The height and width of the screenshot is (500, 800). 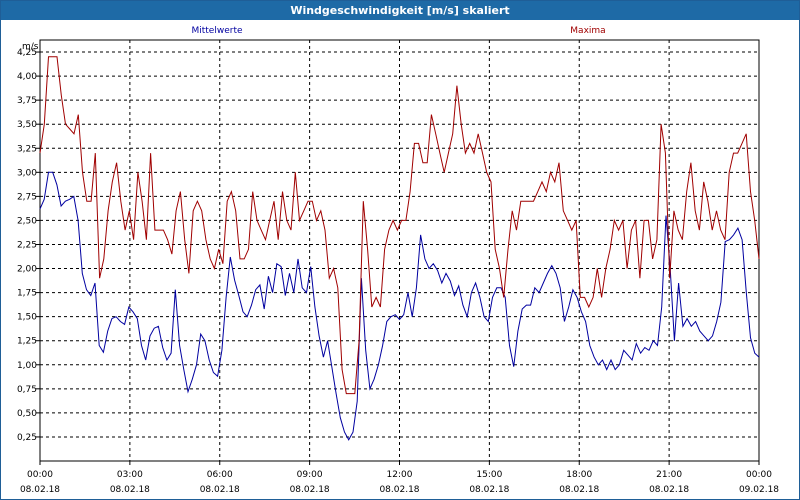 I want to click on y-tick-label: 1,25, so click(x=27, y=342).